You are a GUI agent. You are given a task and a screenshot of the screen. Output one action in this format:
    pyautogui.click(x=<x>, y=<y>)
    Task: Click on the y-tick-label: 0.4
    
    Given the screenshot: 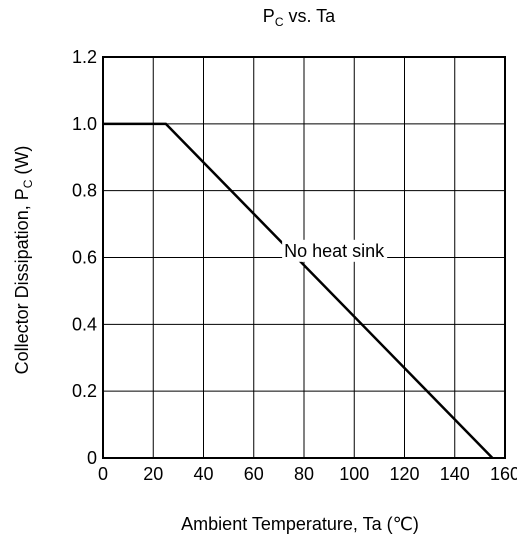 What is the action you would take?
    pyautogui.click(x=84, y=324)
    